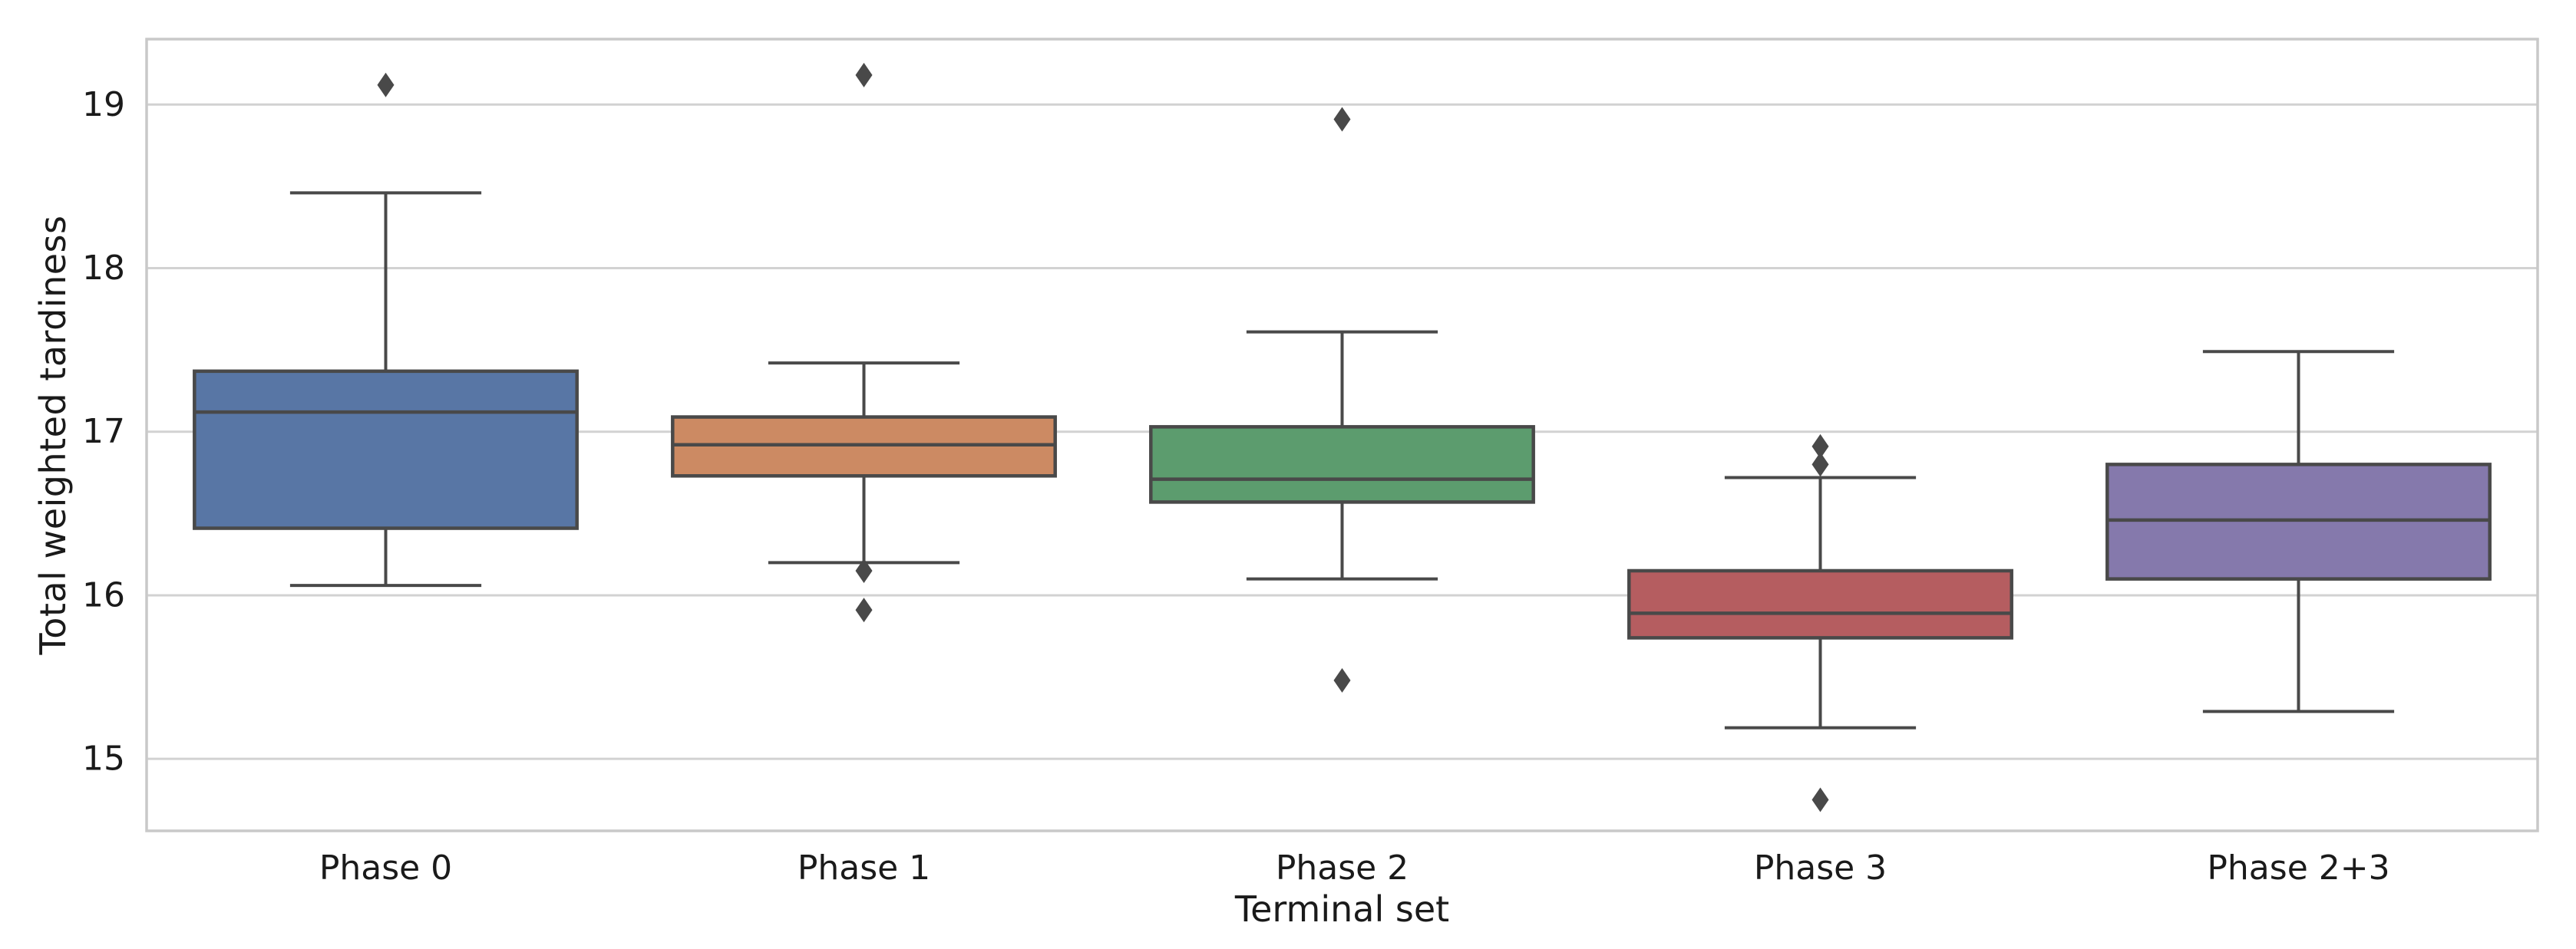 The height and width of the screenshot is (949, 2576). What do you see at coordinates (103, 268) in the screenshot?
I see `y-tick-label: 18` at bounding box center [103, 268].